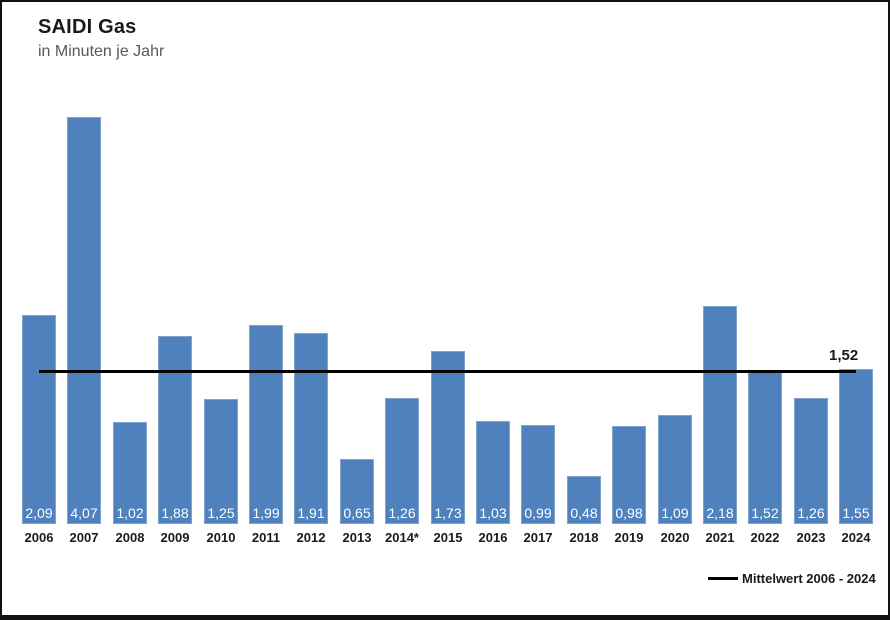  Describe the element at coordinates (39, 419) in the screenshot. I see `bar-2006: 2,09` at that location.